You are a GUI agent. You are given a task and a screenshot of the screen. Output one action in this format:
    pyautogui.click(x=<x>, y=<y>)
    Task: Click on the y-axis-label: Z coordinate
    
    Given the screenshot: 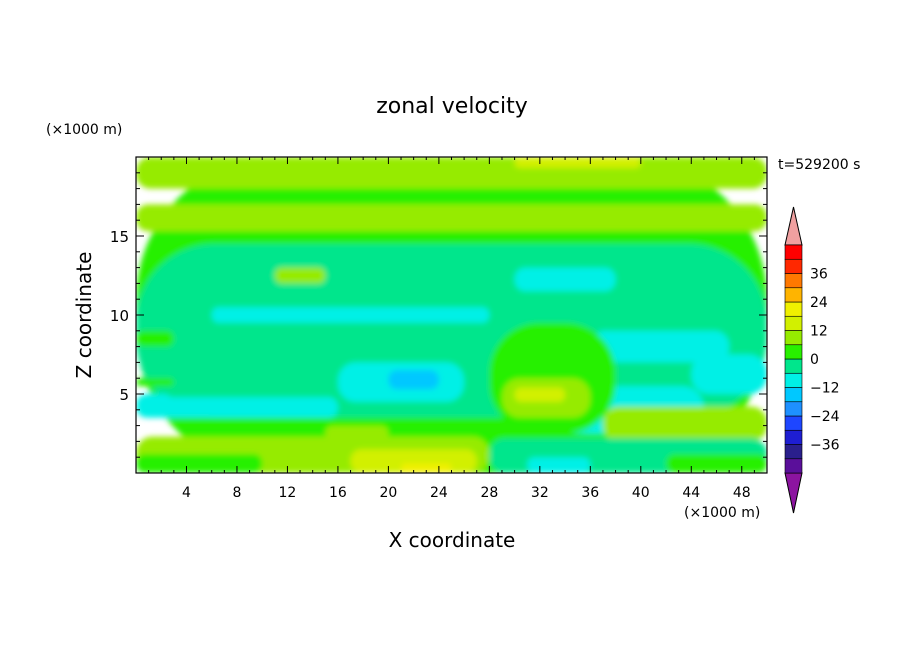 What is the action you would take?
    pyautogui.click(x=84, y=315)
    